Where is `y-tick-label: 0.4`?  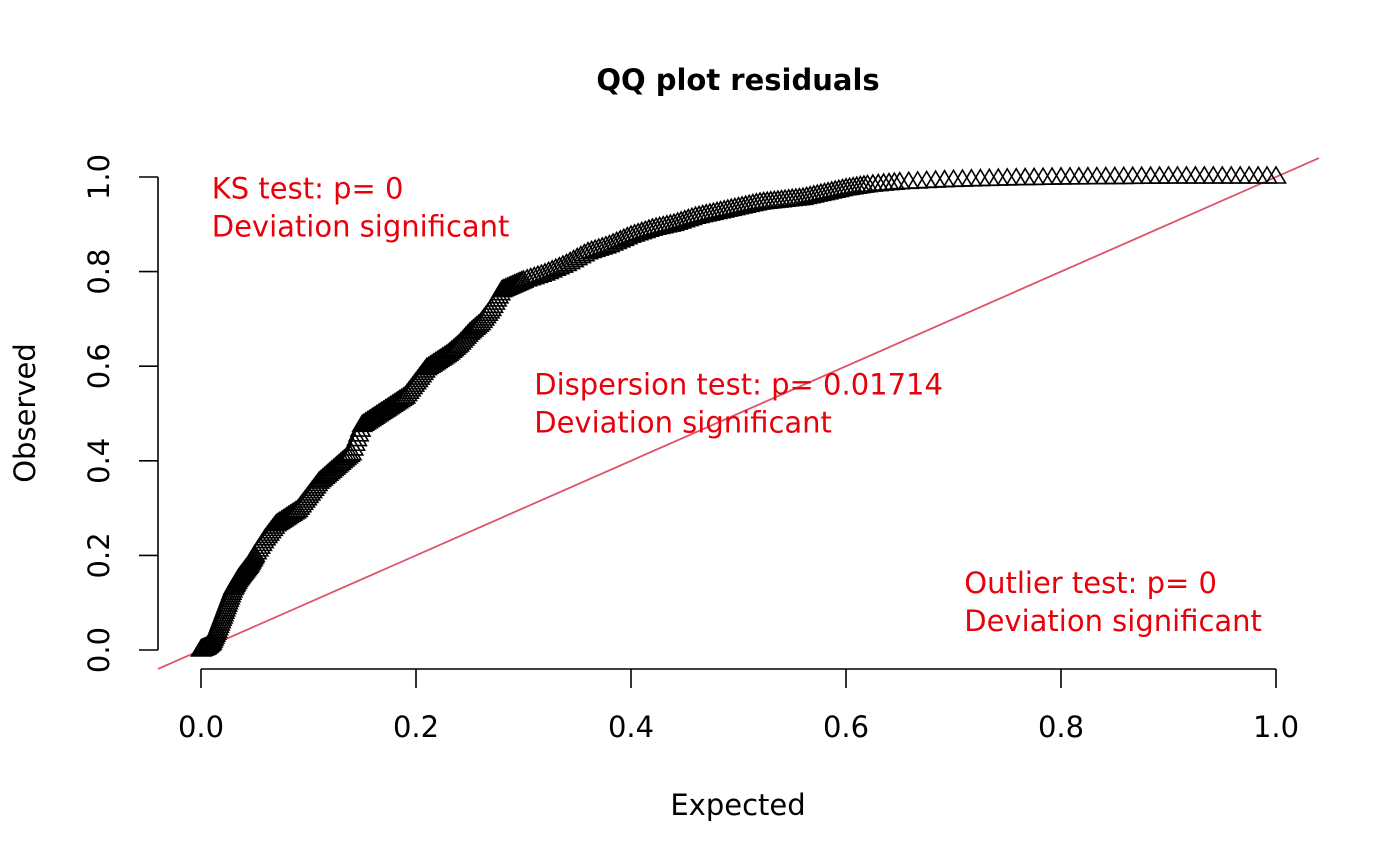
y-tick-label: 0.4 is located at coordinates (99, 461).